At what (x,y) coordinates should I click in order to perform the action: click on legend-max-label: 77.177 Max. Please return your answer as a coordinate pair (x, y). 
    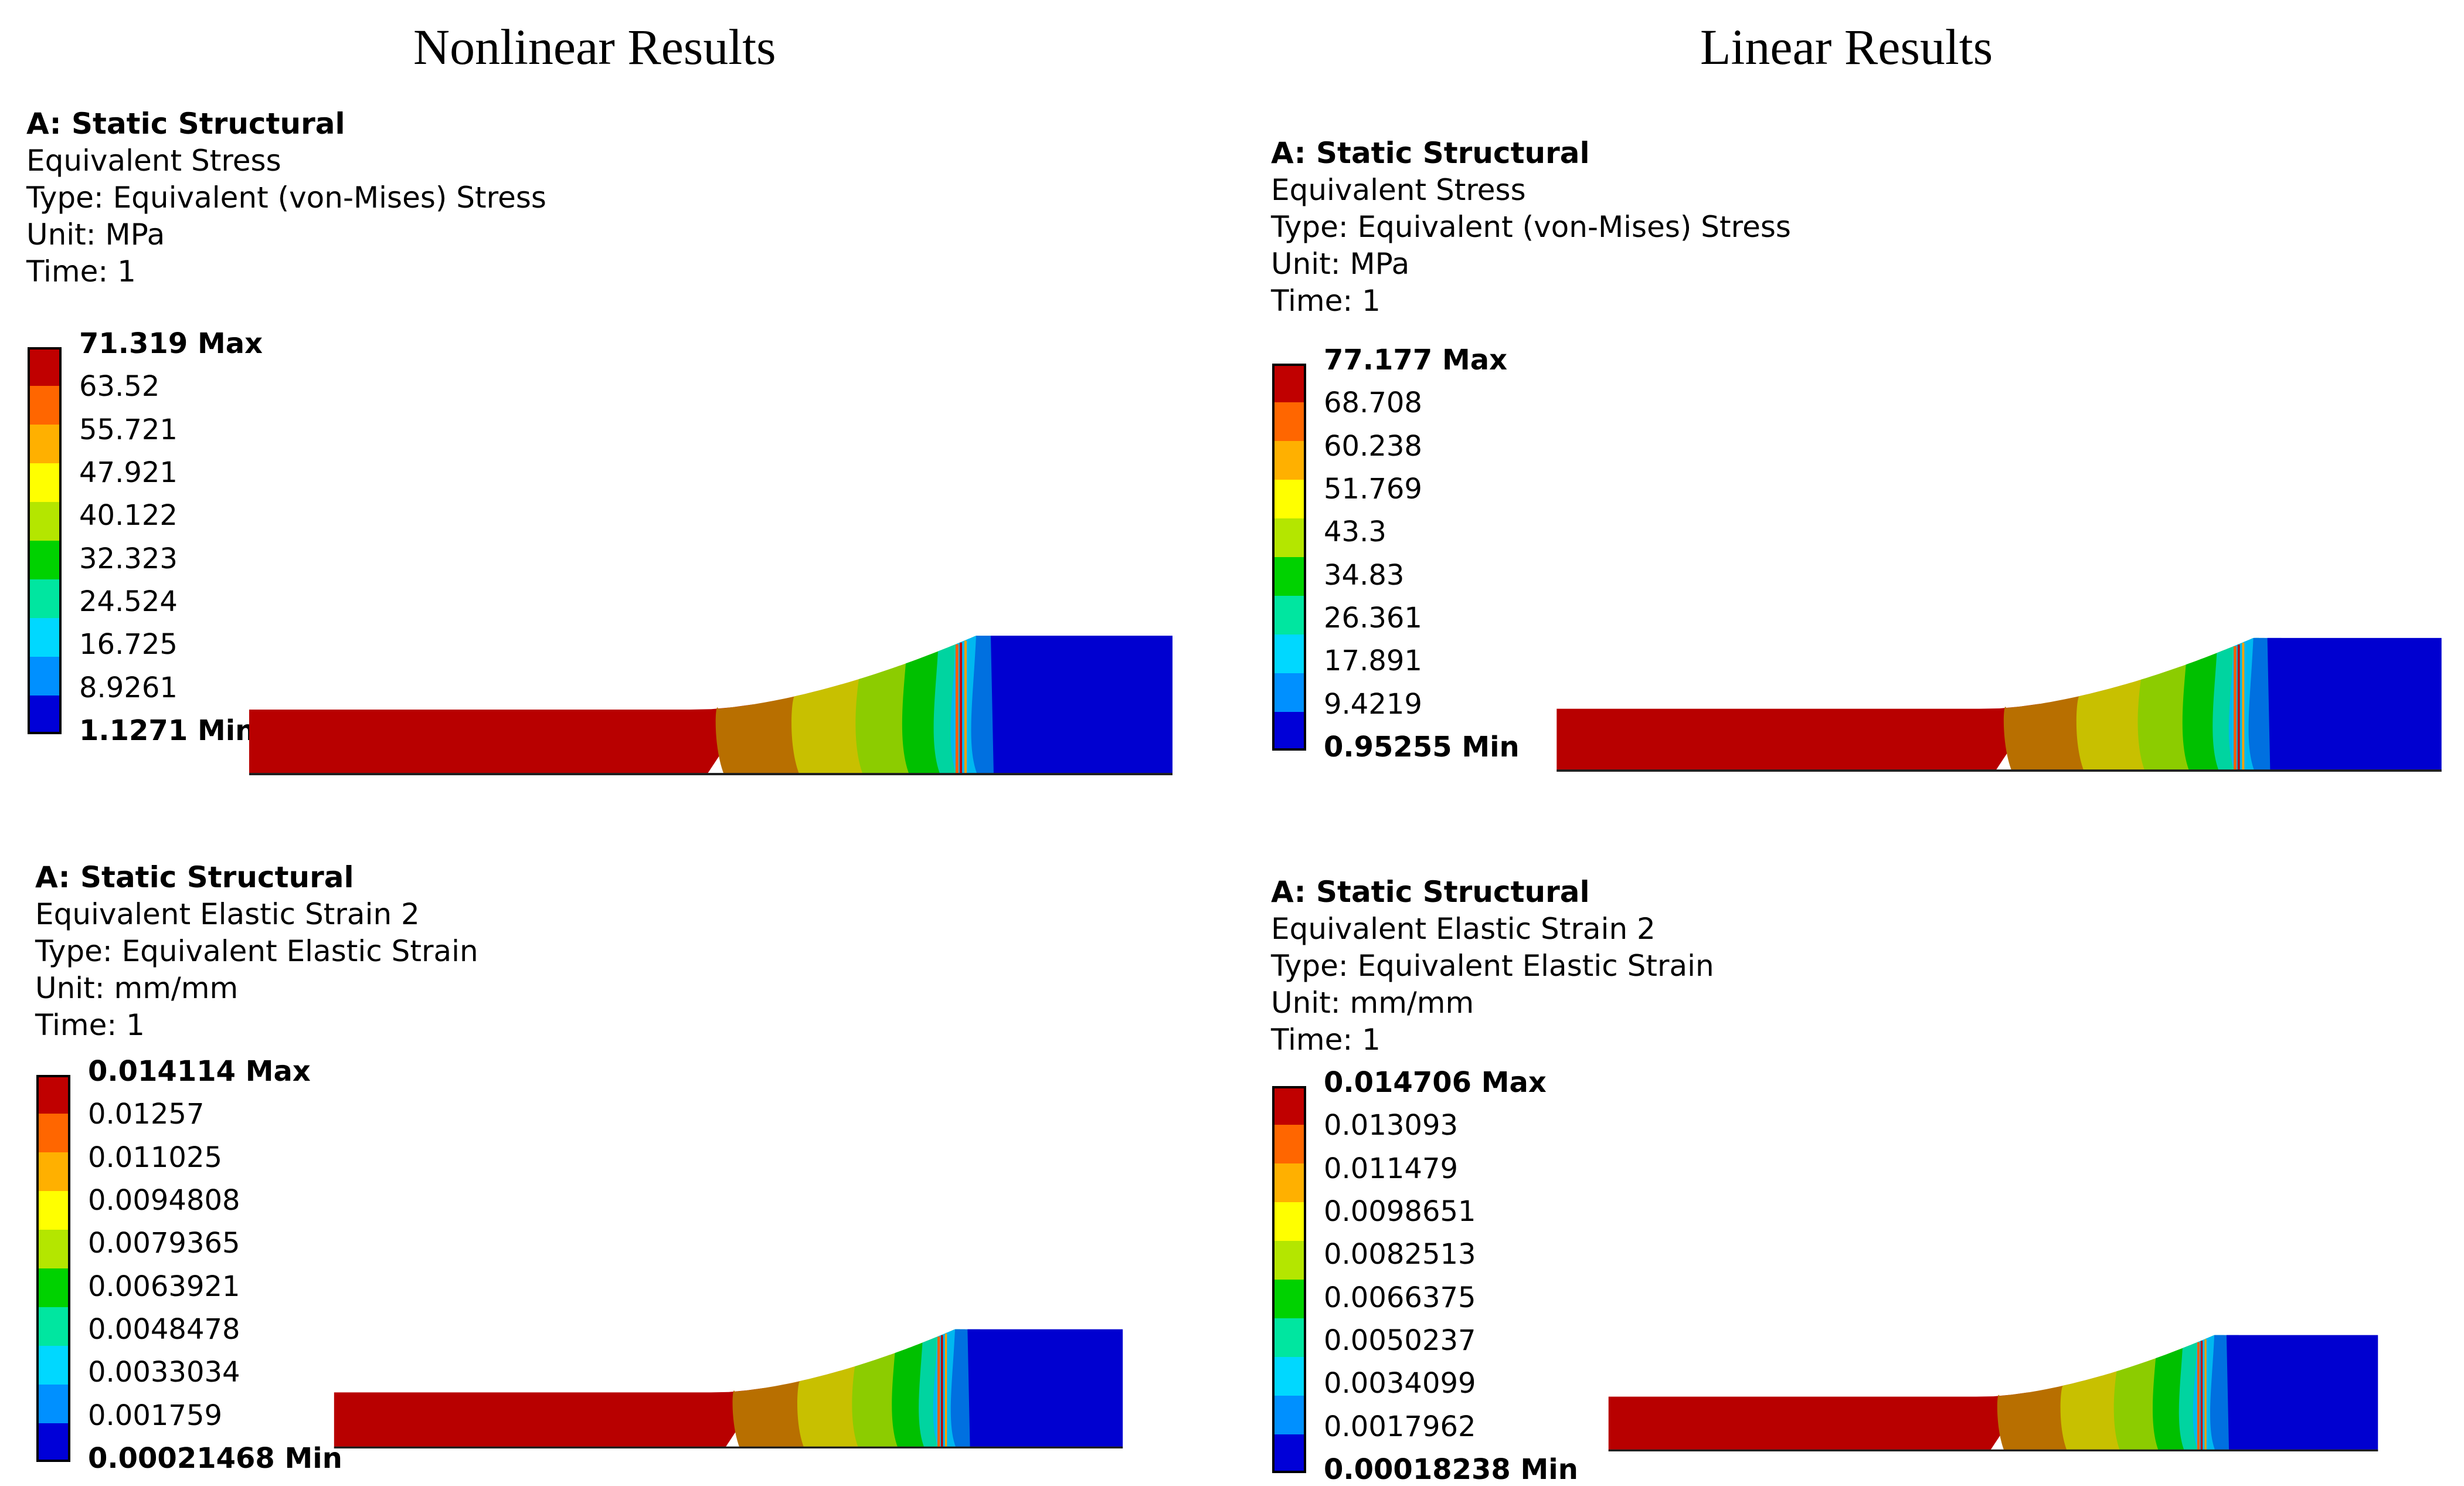
    Looking at the image, I should click on (1416, 360).